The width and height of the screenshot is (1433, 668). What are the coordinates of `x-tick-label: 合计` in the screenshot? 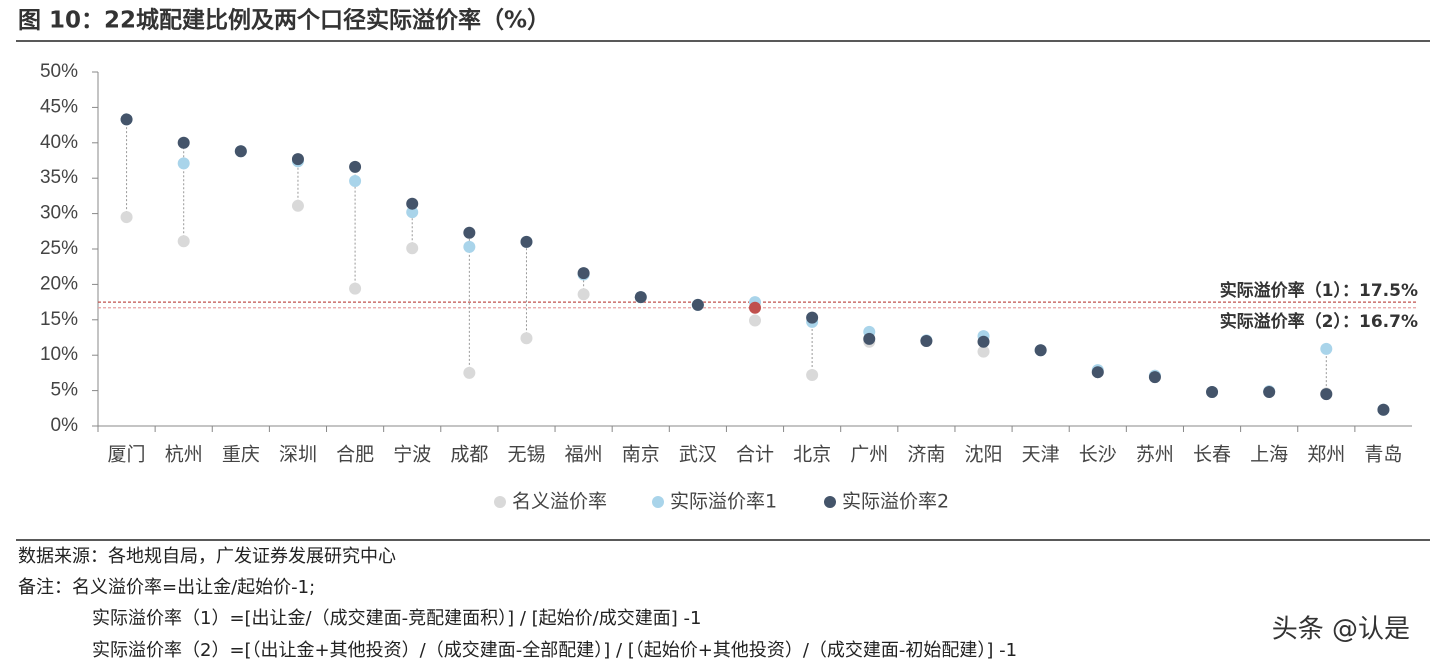 It's located at (755, 455).